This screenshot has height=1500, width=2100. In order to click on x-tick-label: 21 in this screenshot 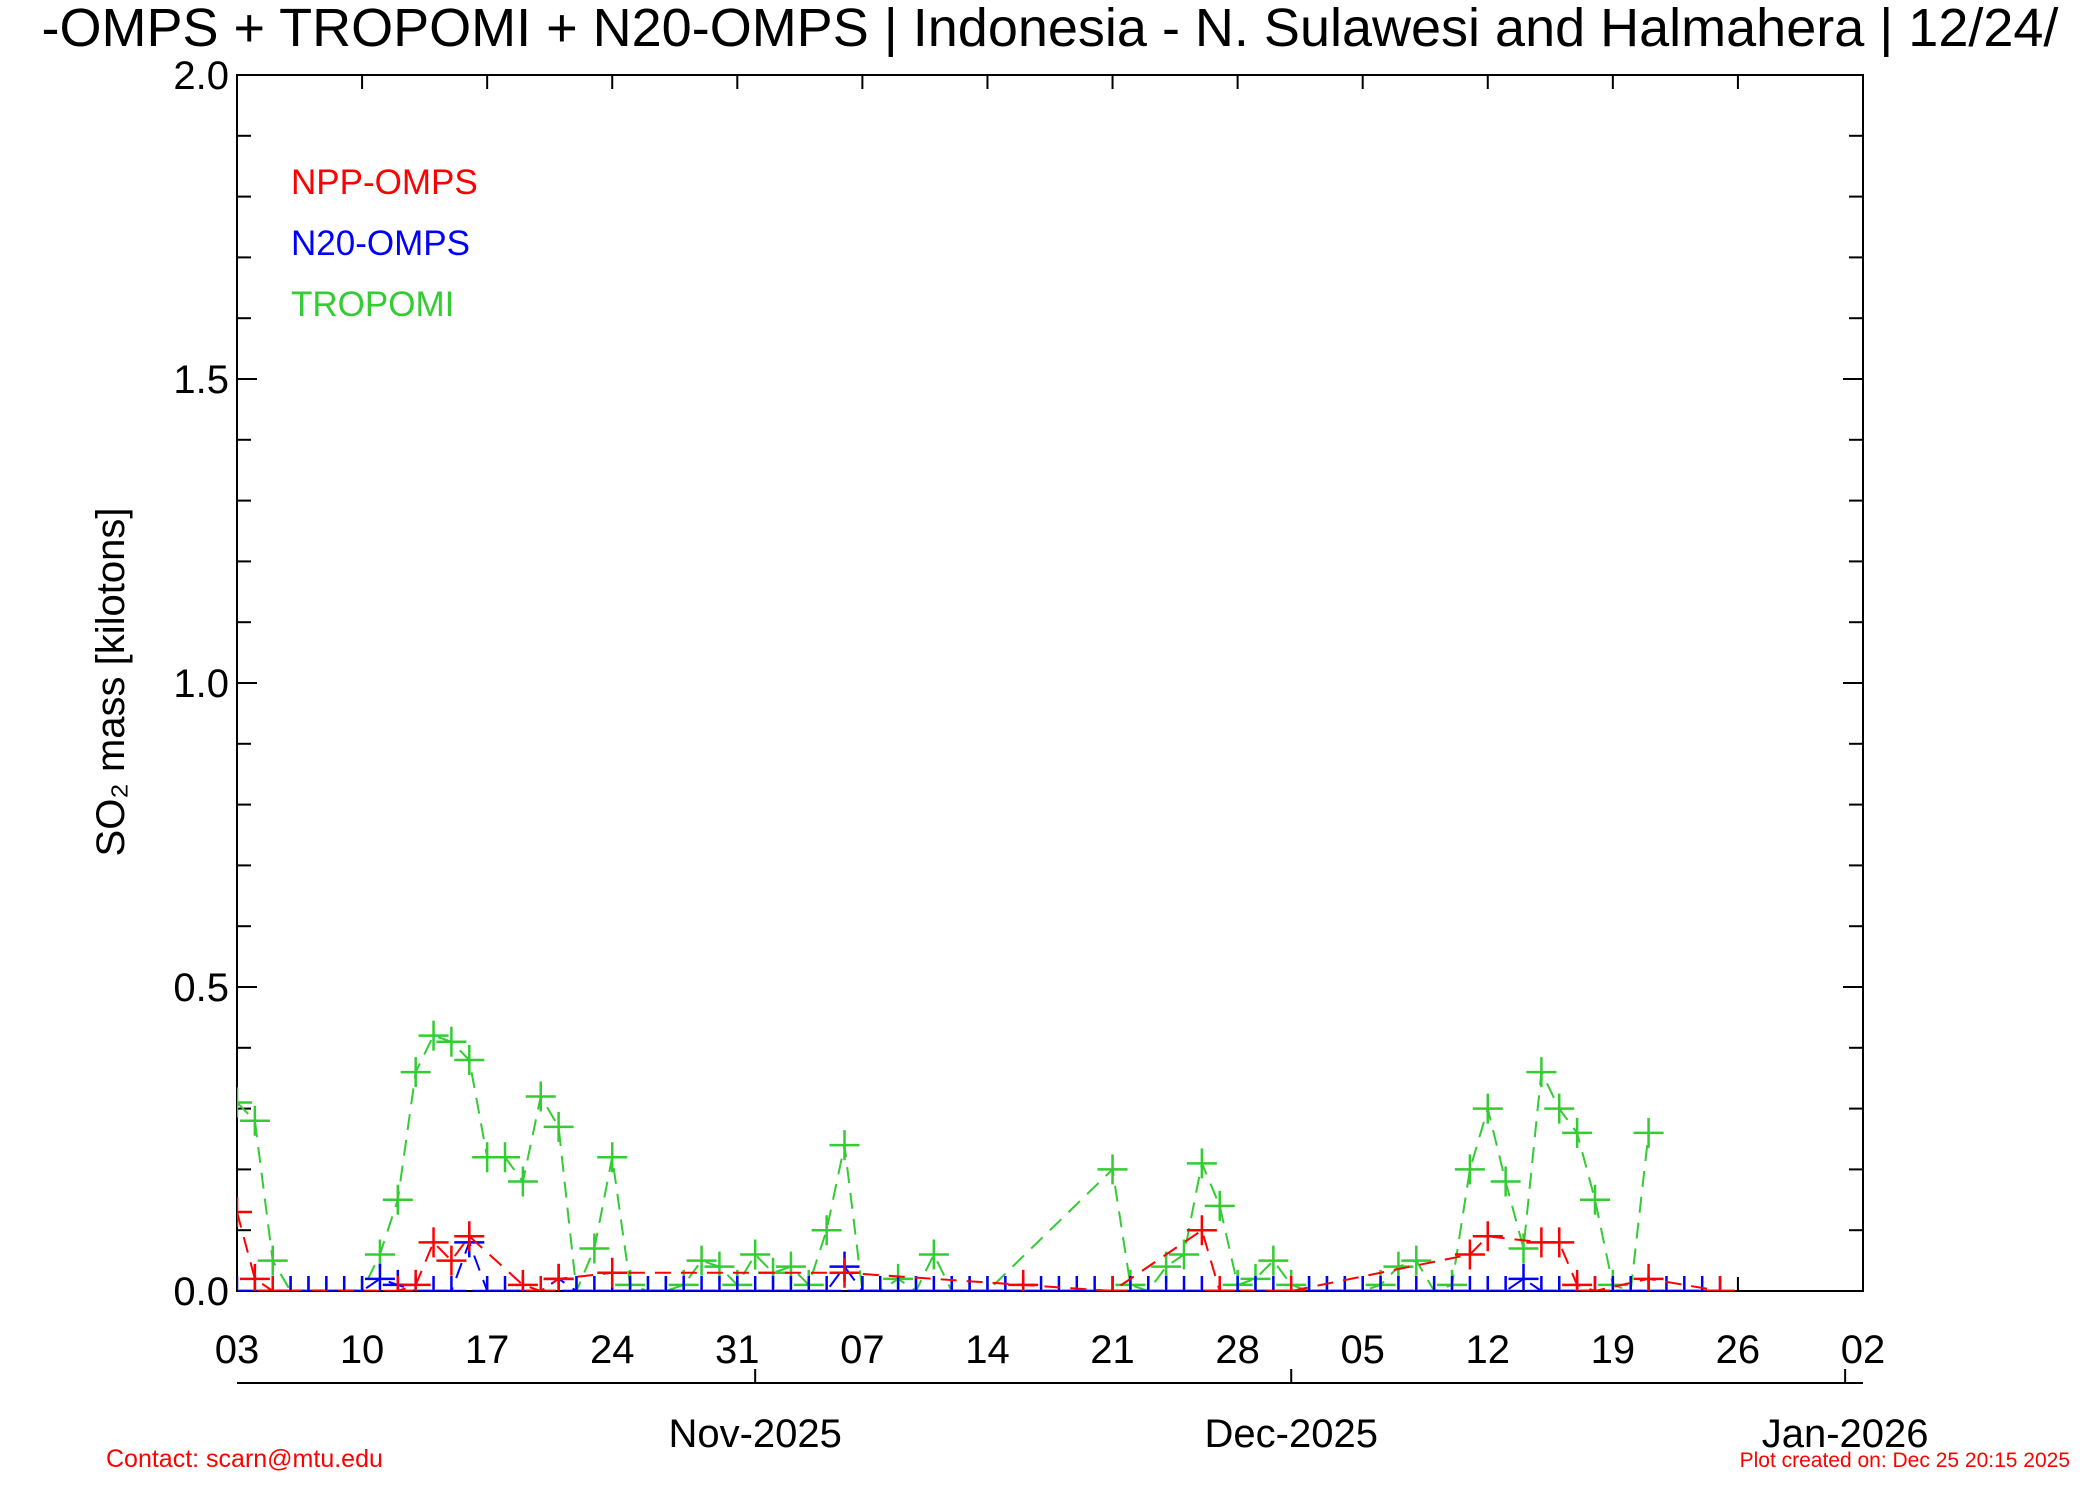, I will do `click(1112, 1350)`.